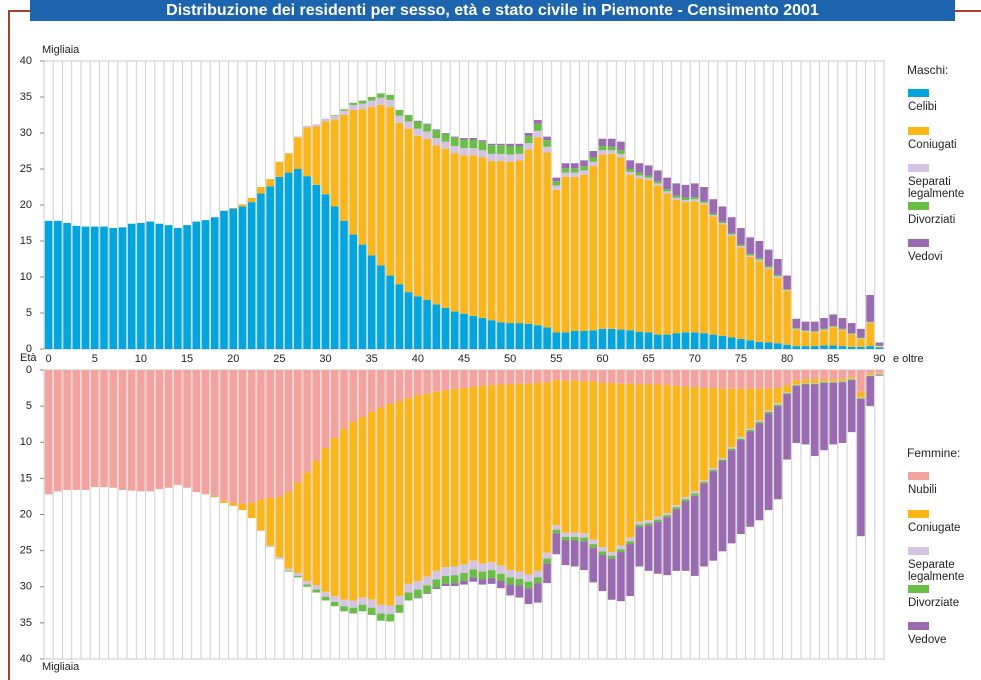 Image resolution: width=981 pixels, height=680 pixels. I want to click on y-tick-label: 5, so click(29, 313).